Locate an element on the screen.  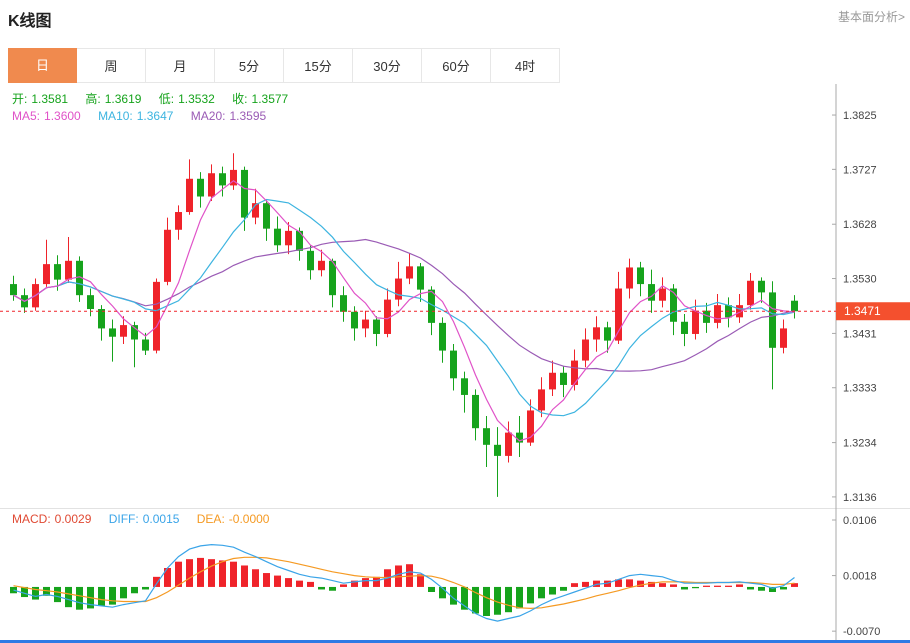
dea-line is located at coordinates (404, 583).